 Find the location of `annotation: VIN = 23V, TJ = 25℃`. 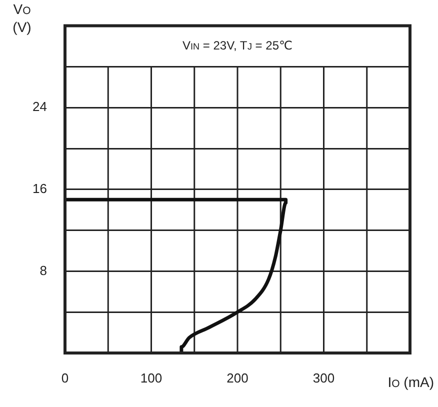

annotation: VIN = 23V, TJ = 25℃ is located at coordinates (237, 45).